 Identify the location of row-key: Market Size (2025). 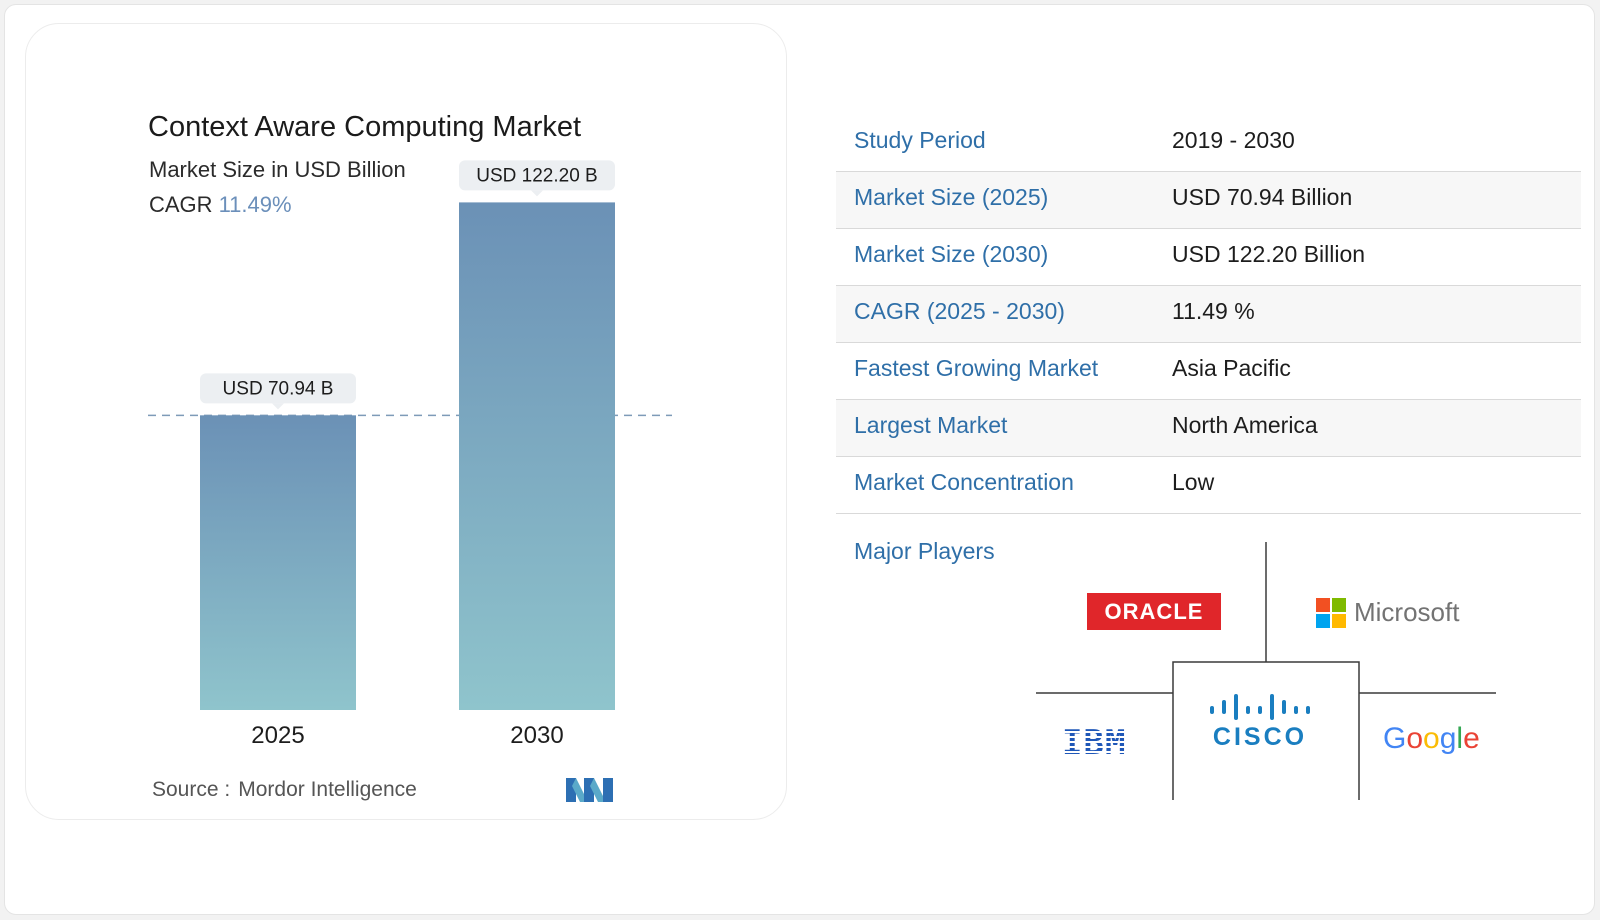
(951, 197).